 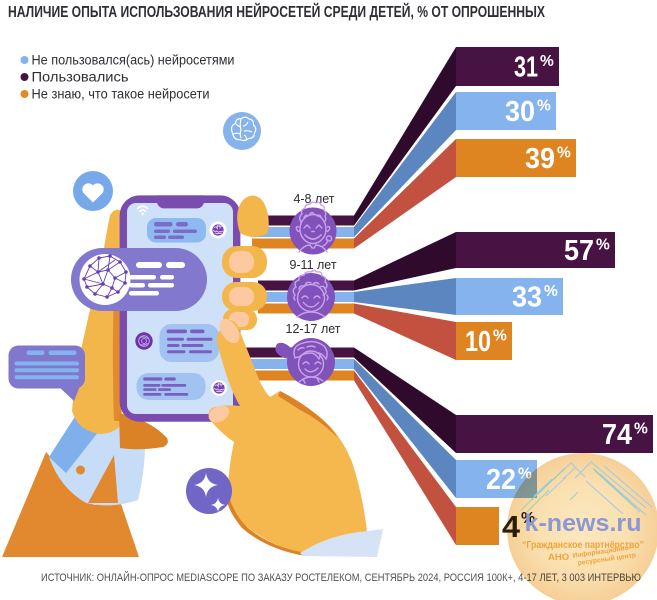 I want to click on svg-text:Не пользовался(ась) нейросетям: Не пользовался(ась) нейросетями, so click(x=133, y=60).